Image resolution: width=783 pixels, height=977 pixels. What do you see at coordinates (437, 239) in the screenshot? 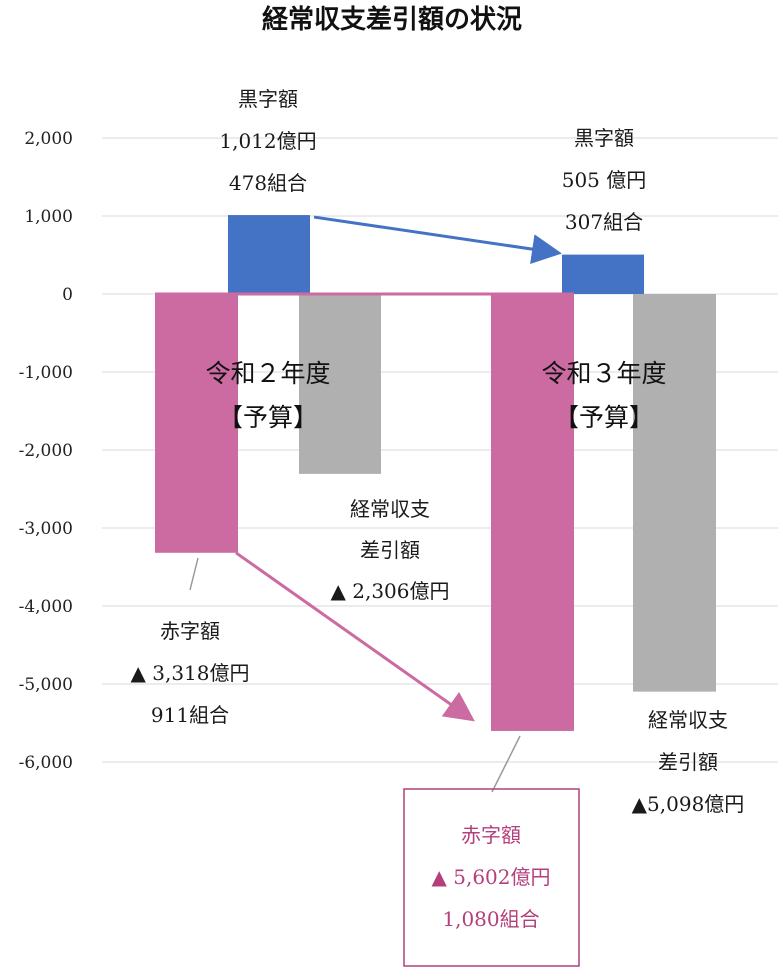
I see `surplus-trend-arrow` at bounding box center [437, 239].